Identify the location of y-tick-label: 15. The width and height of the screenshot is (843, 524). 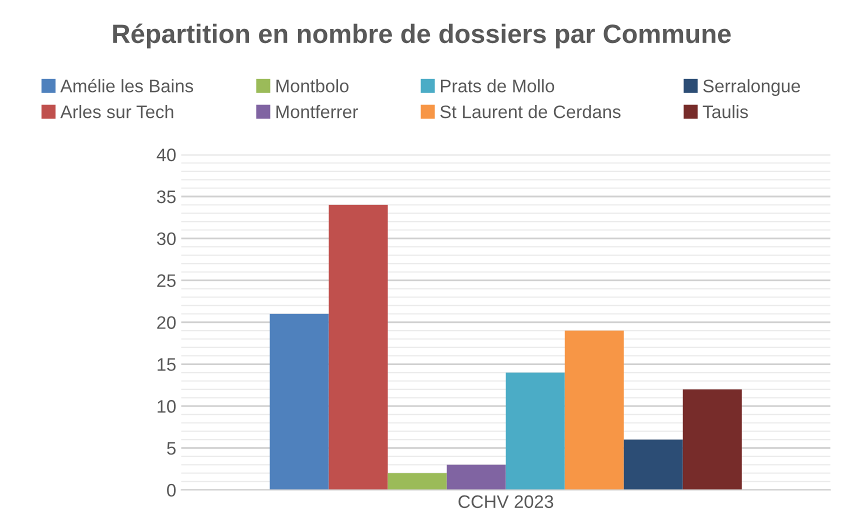
(167, 364).